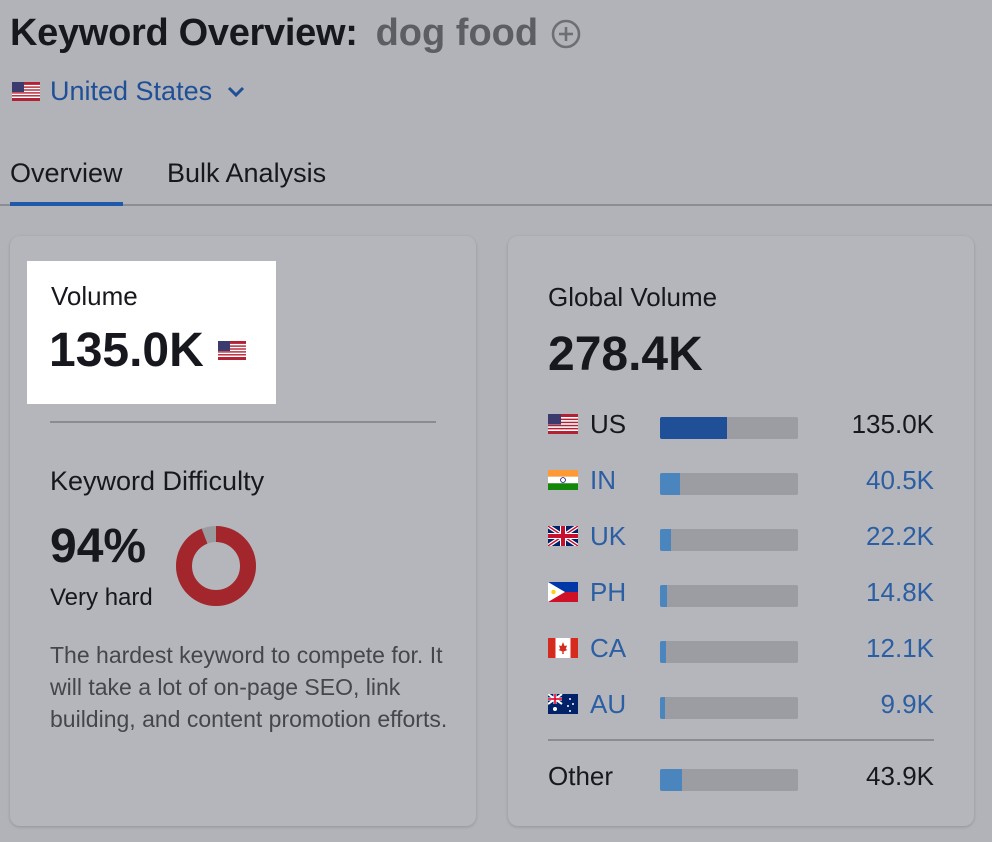  I want to click on country-row-au: AU 9.9K, so click(741, 704).